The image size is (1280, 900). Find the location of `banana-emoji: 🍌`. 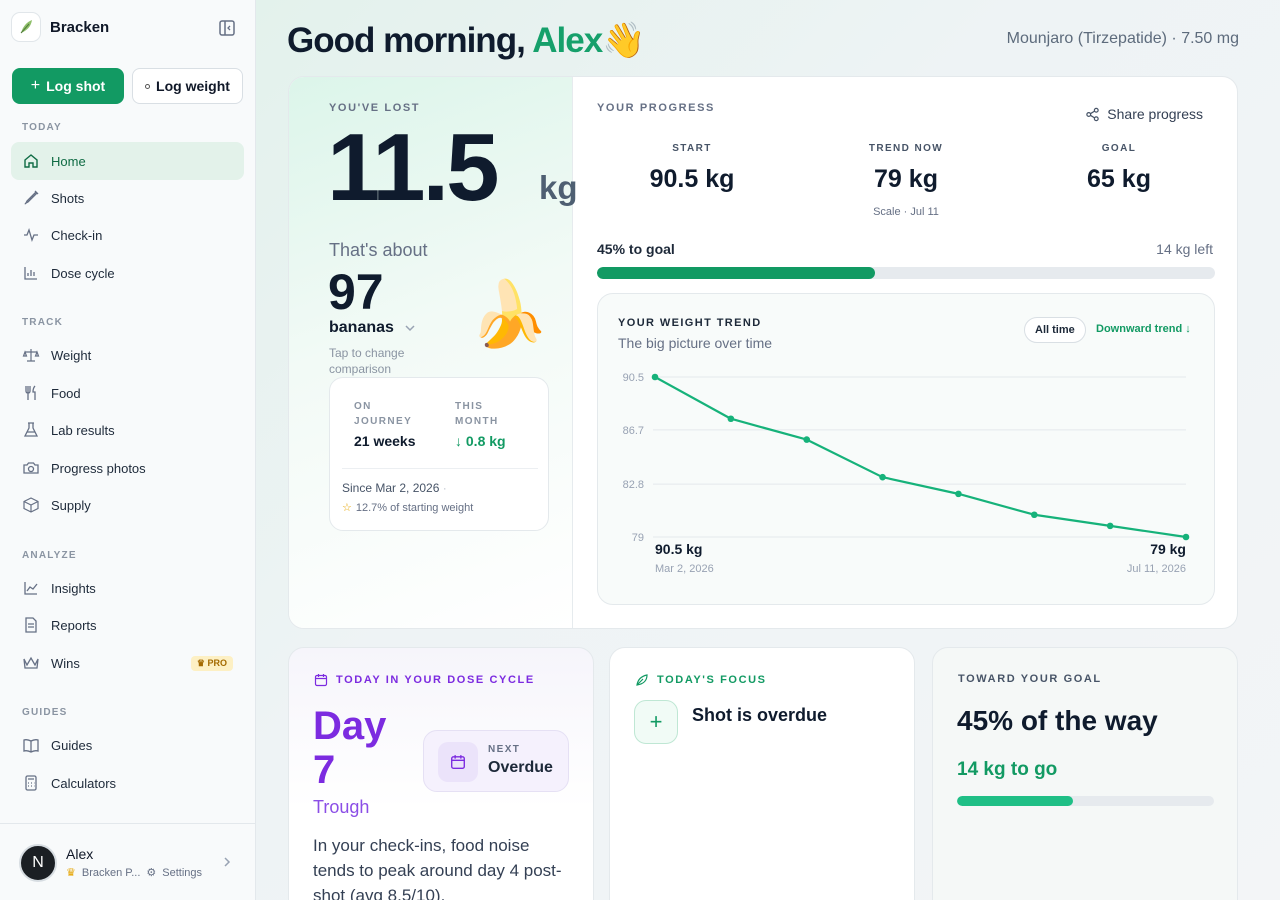

banana-emoji: 🍌 is located at coordinates (509, 314).